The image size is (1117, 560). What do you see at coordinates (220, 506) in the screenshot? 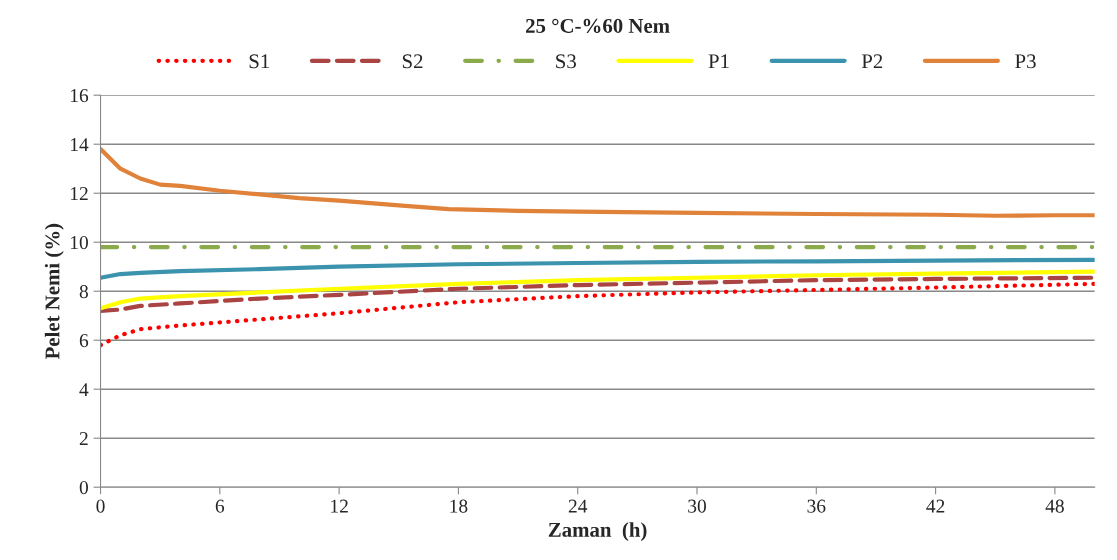
I see `x-tick-label: 6` at bounding box center [220, 506].